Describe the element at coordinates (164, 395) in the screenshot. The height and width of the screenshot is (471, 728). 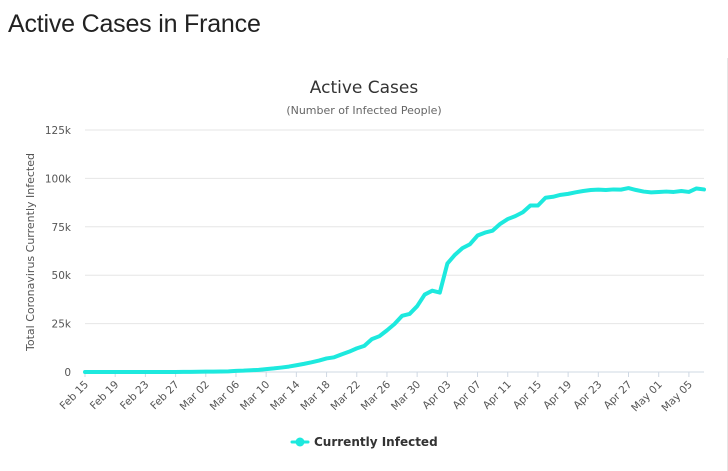
I see `x-tick-label: Feb 27` at that location.